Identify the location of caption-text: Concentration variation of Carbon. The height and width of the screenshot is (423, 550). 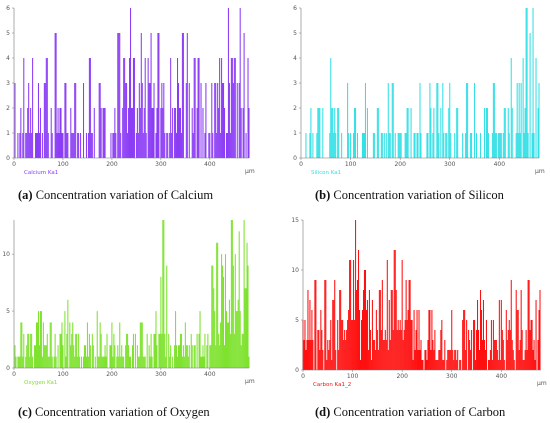
(419, 412).